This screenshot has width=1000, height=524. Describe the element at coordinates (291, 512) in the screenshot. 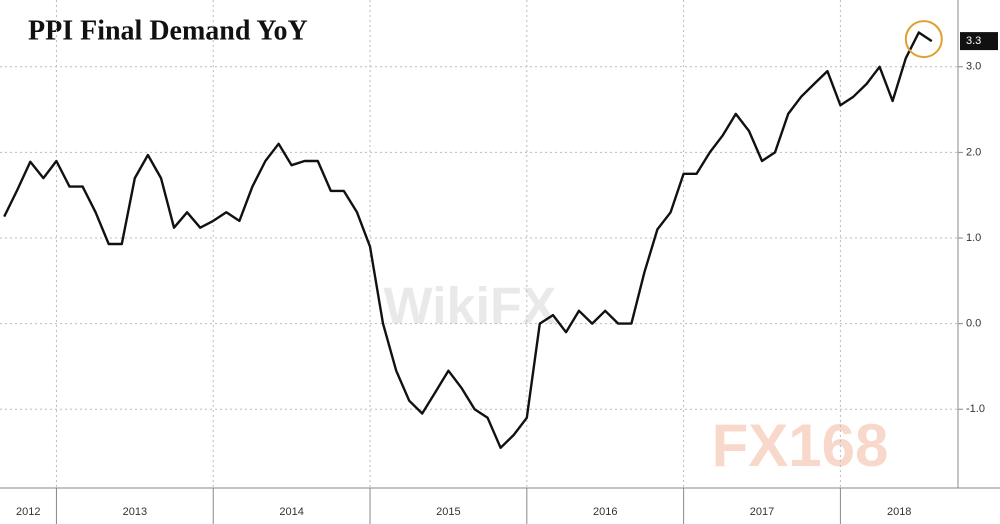

I see `x-tick-label: 2014` at that location.